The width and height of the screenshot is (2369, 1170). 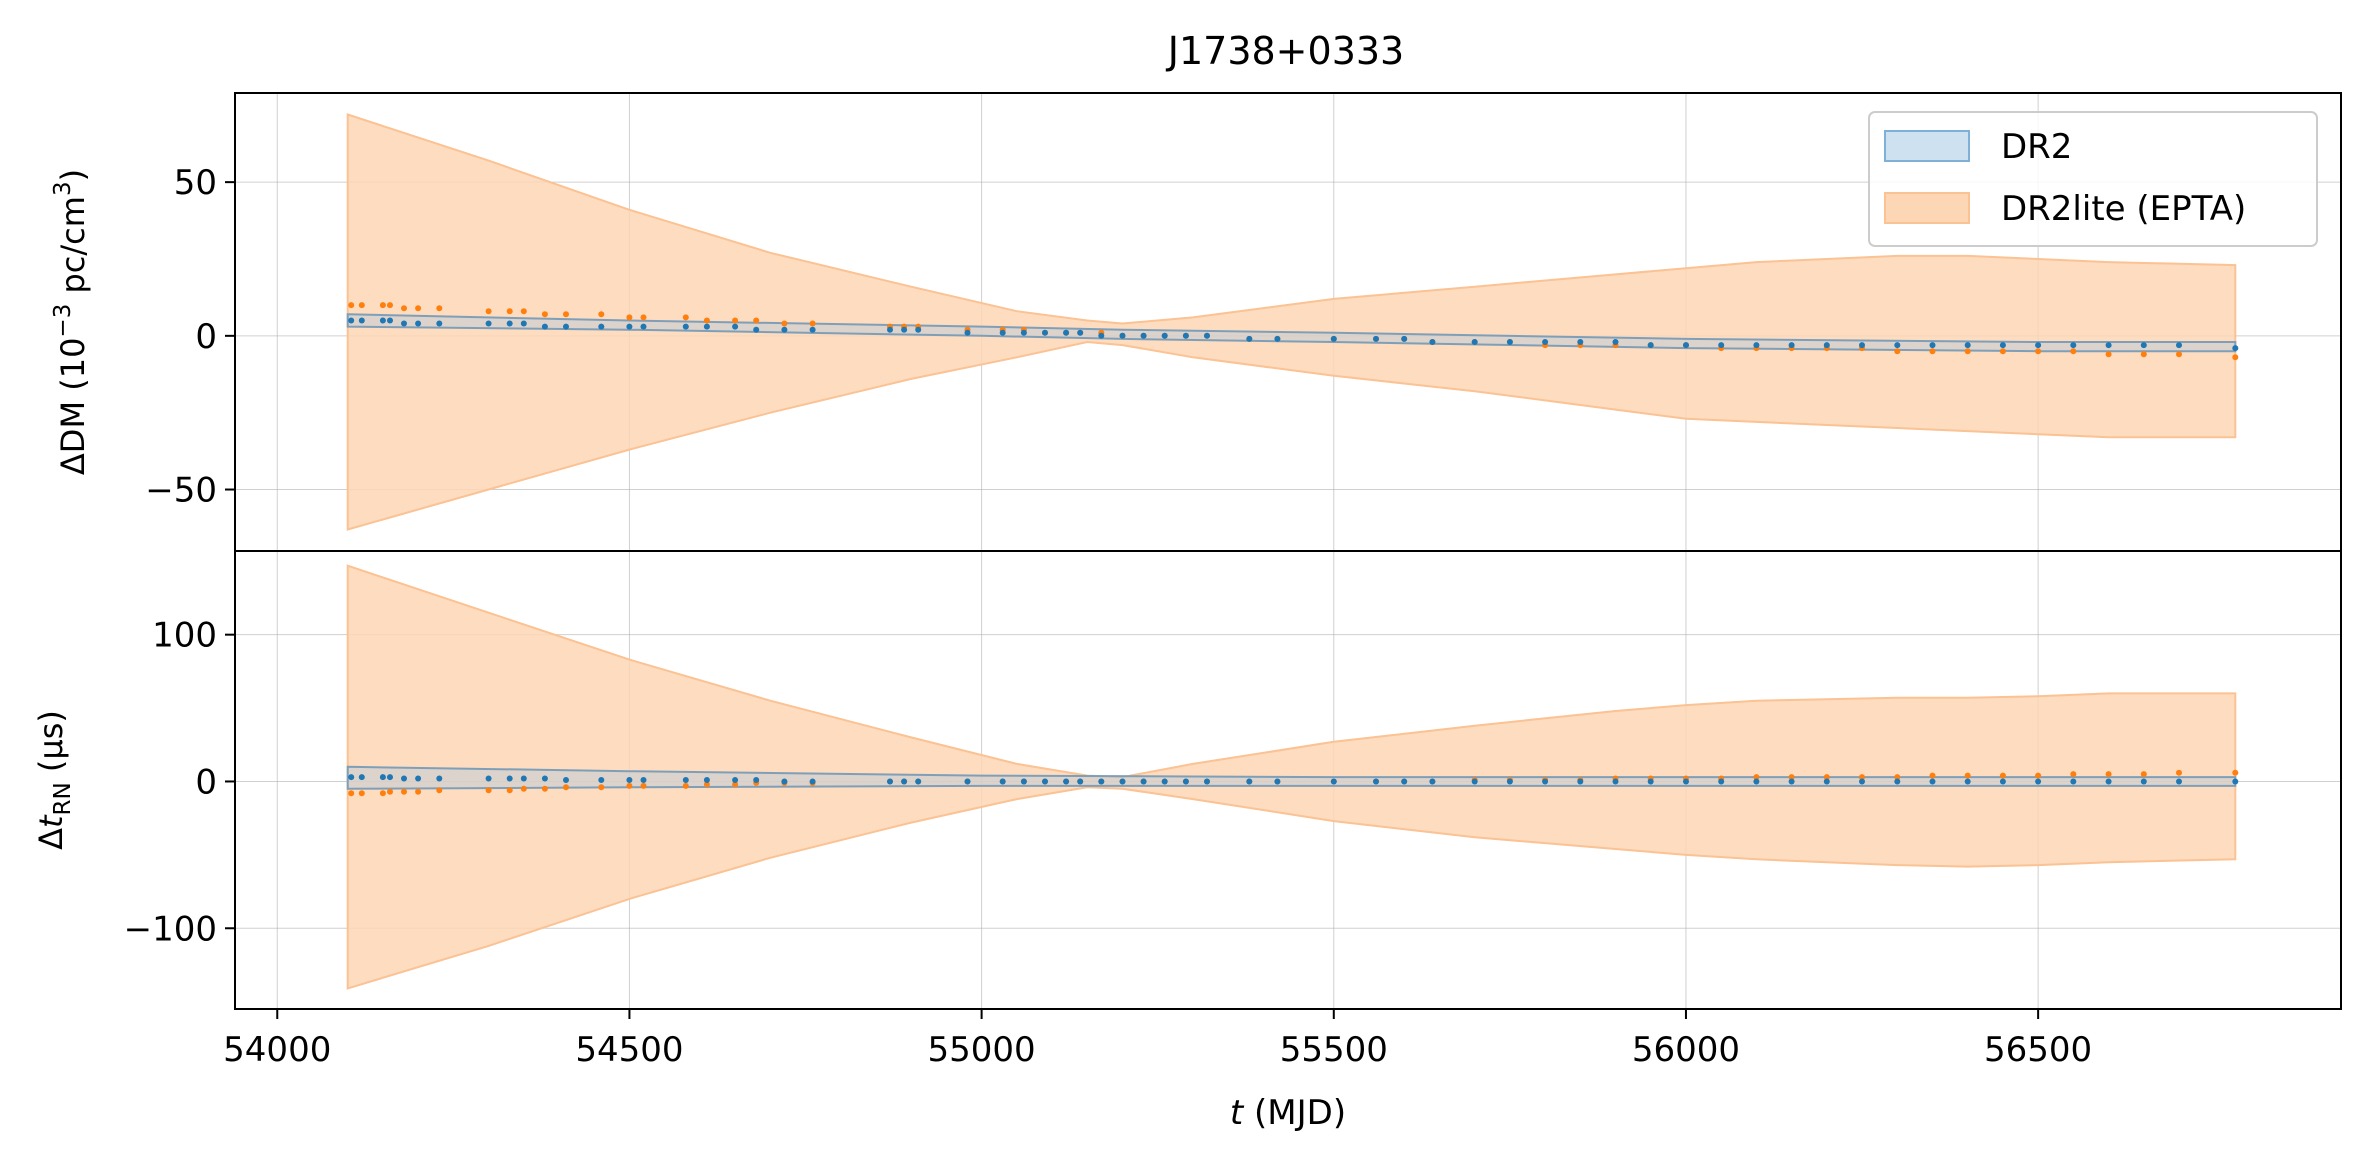 What do you see at coordinates (1927, 208) in the screenshot?
I see `legend-swatch-dr2lite` at bounding box center [1927, 208].